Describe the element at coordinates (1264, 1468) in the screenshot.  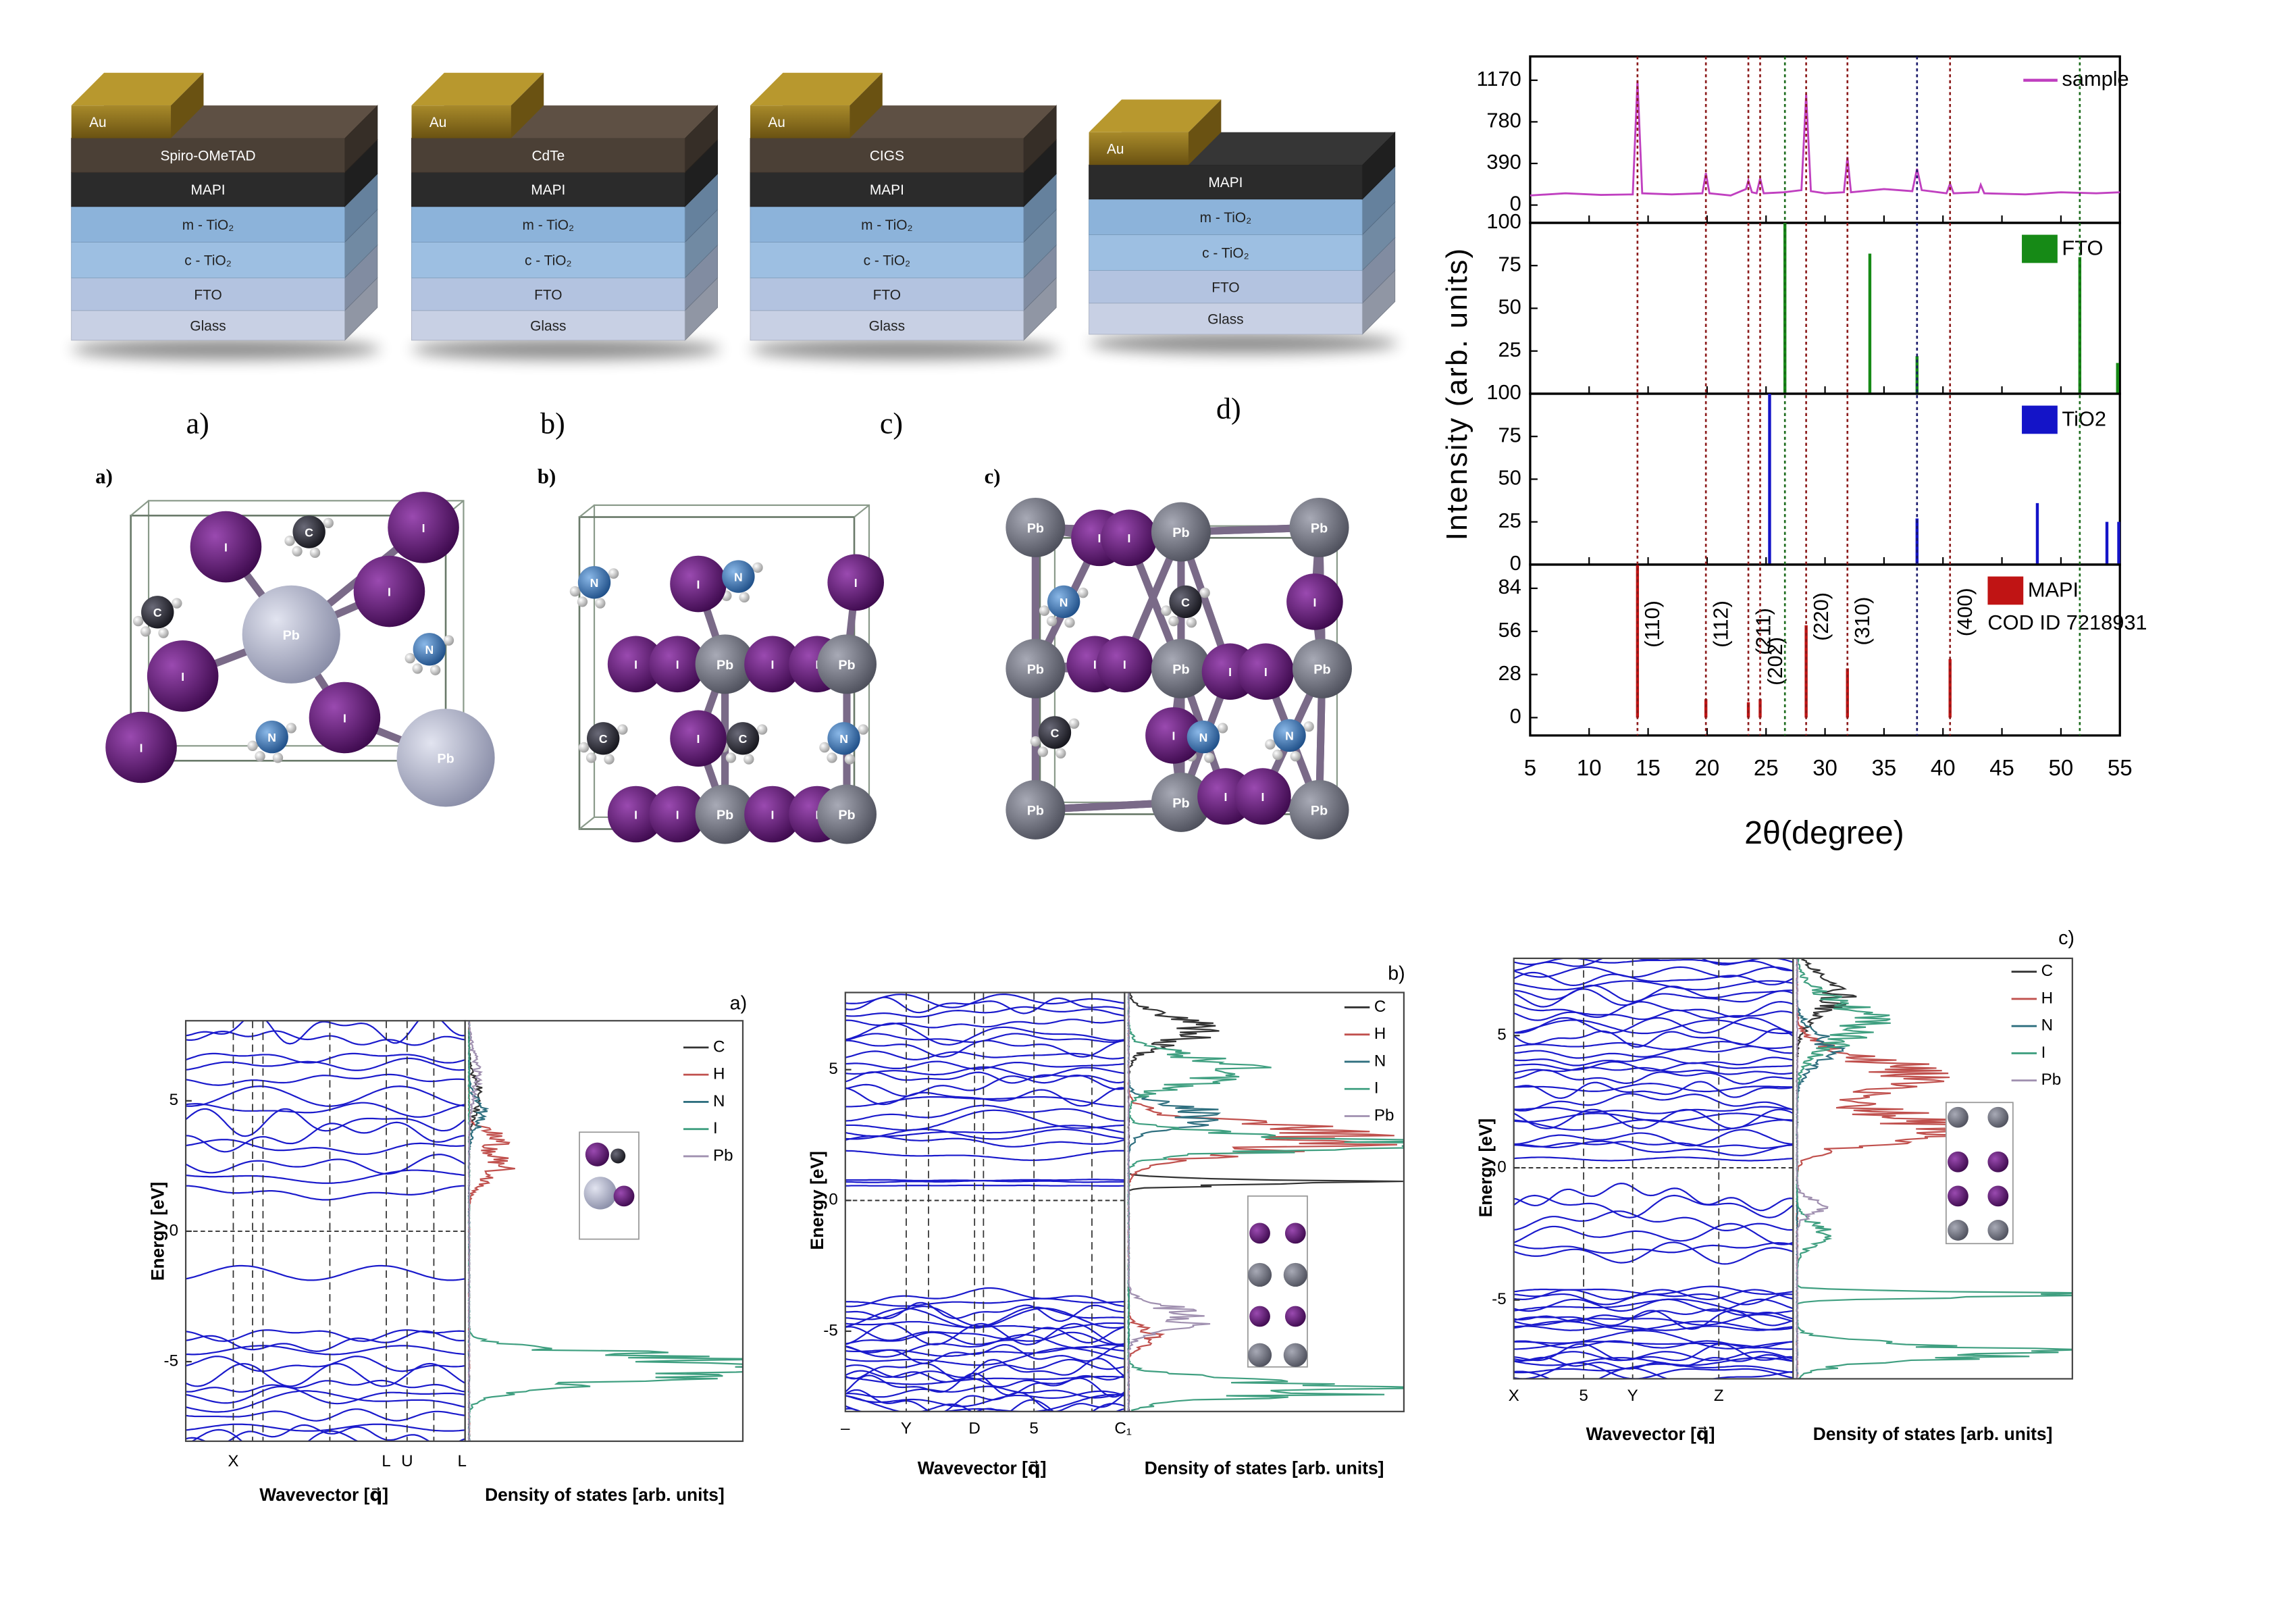
I see `dos-axis-title: Density of states [arb. units]` at that location.